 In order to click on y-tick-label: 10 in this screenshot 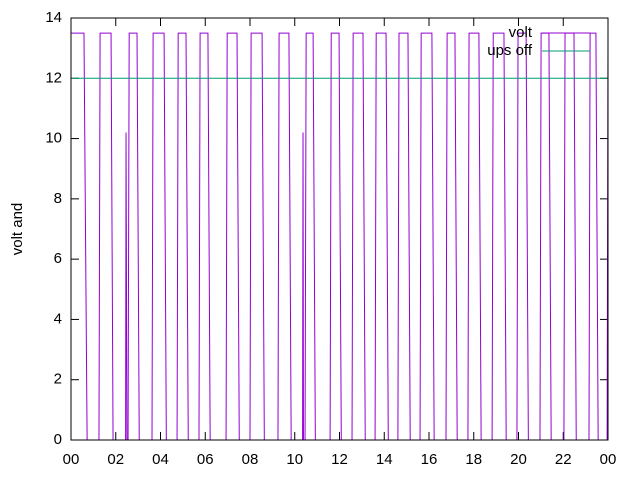, I will do `click(53, 138)`.